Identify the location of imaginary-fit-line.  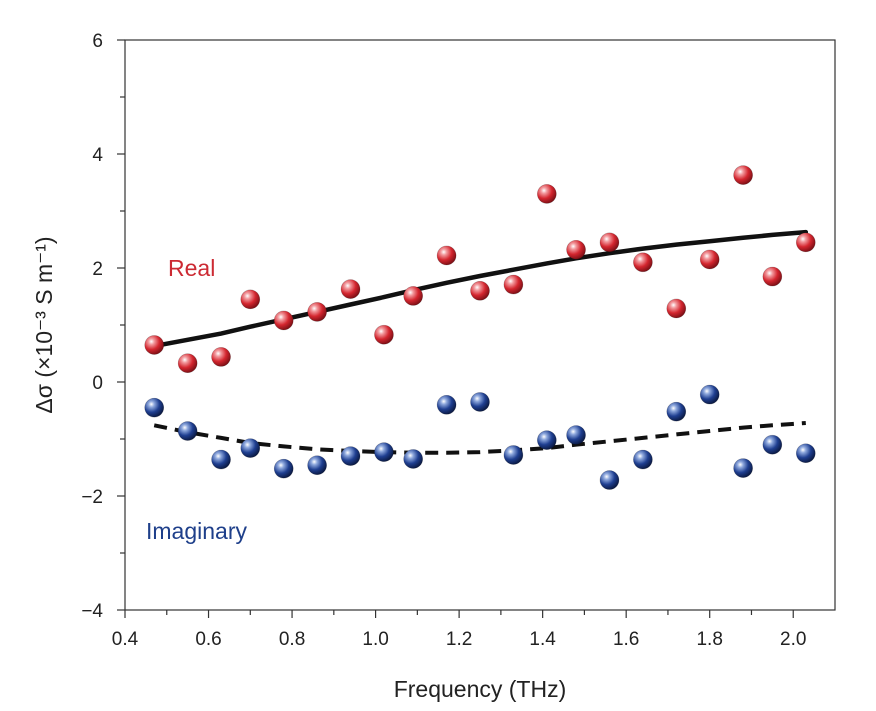
(479, 438).